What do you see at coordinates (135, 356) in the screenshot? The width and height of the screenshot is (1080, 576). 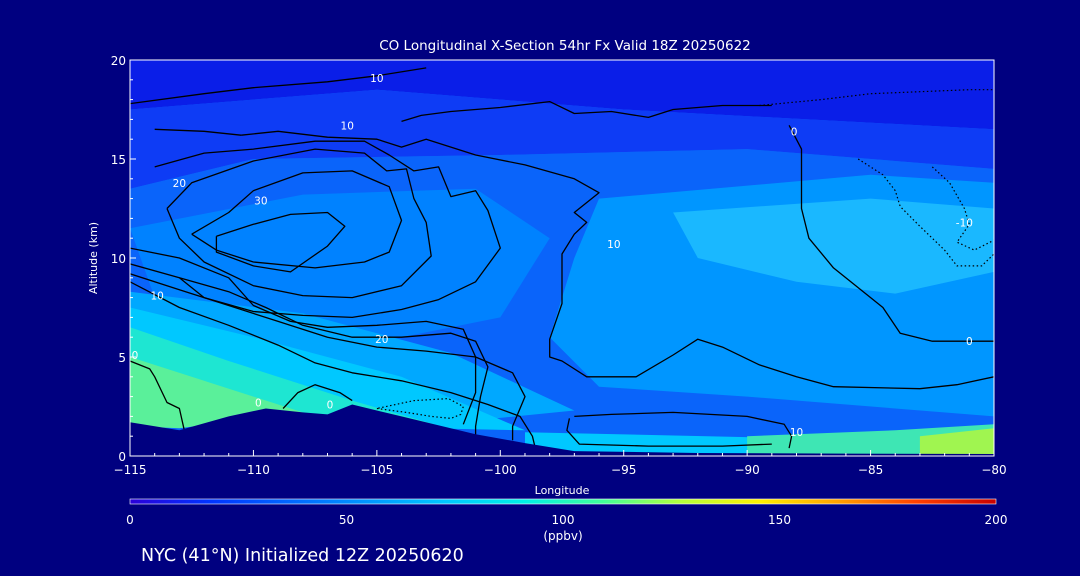 I see `contour-label-10: 0` at bounding box center [135, 356].